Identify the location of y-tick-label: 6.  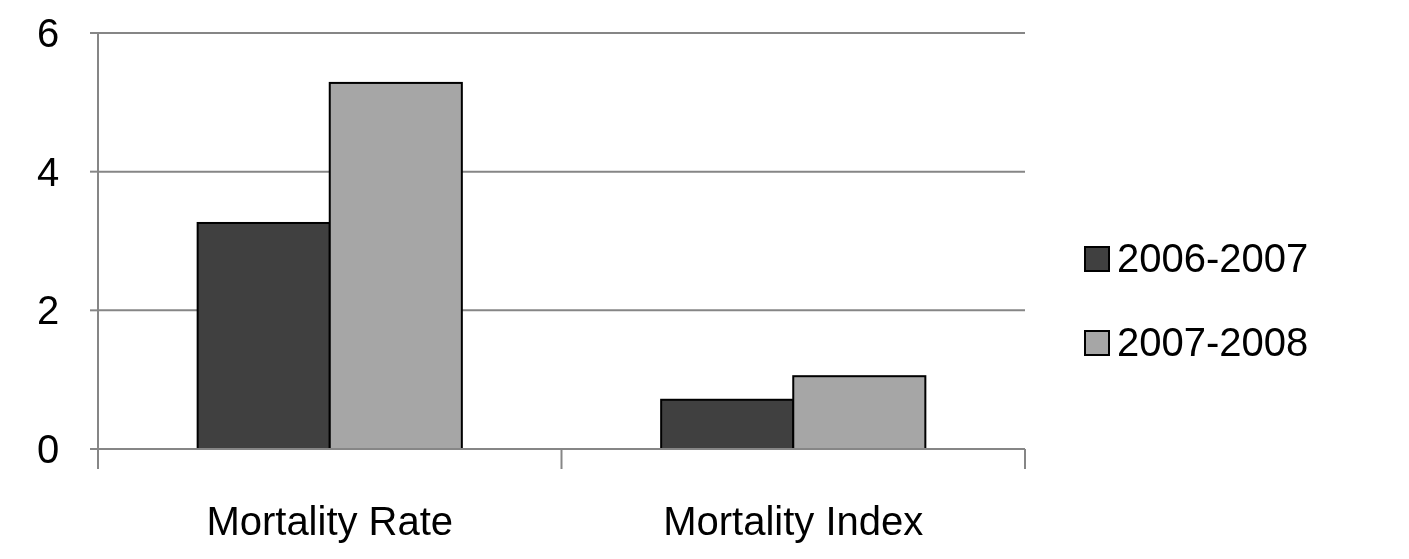
(48, 33).